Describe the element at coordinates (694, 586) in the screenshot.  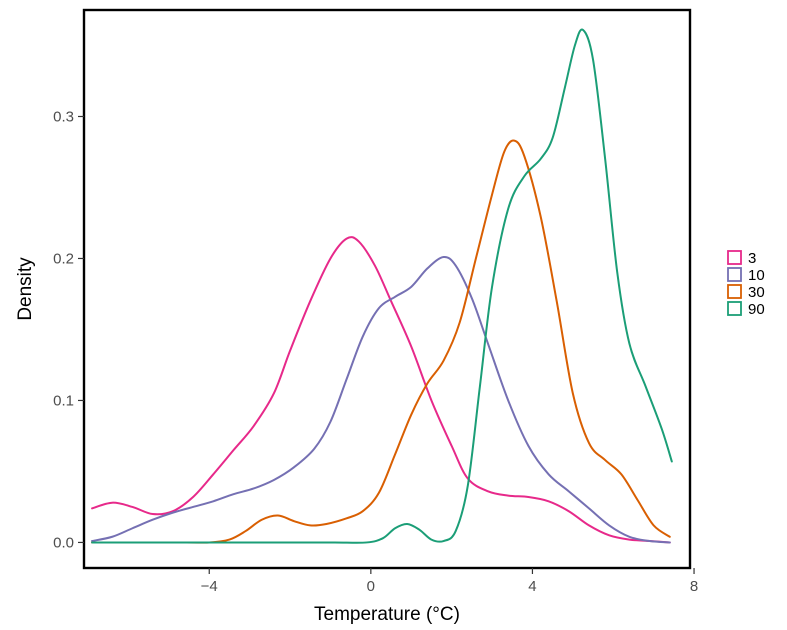
I see `x-tick-label: 8` at that location.